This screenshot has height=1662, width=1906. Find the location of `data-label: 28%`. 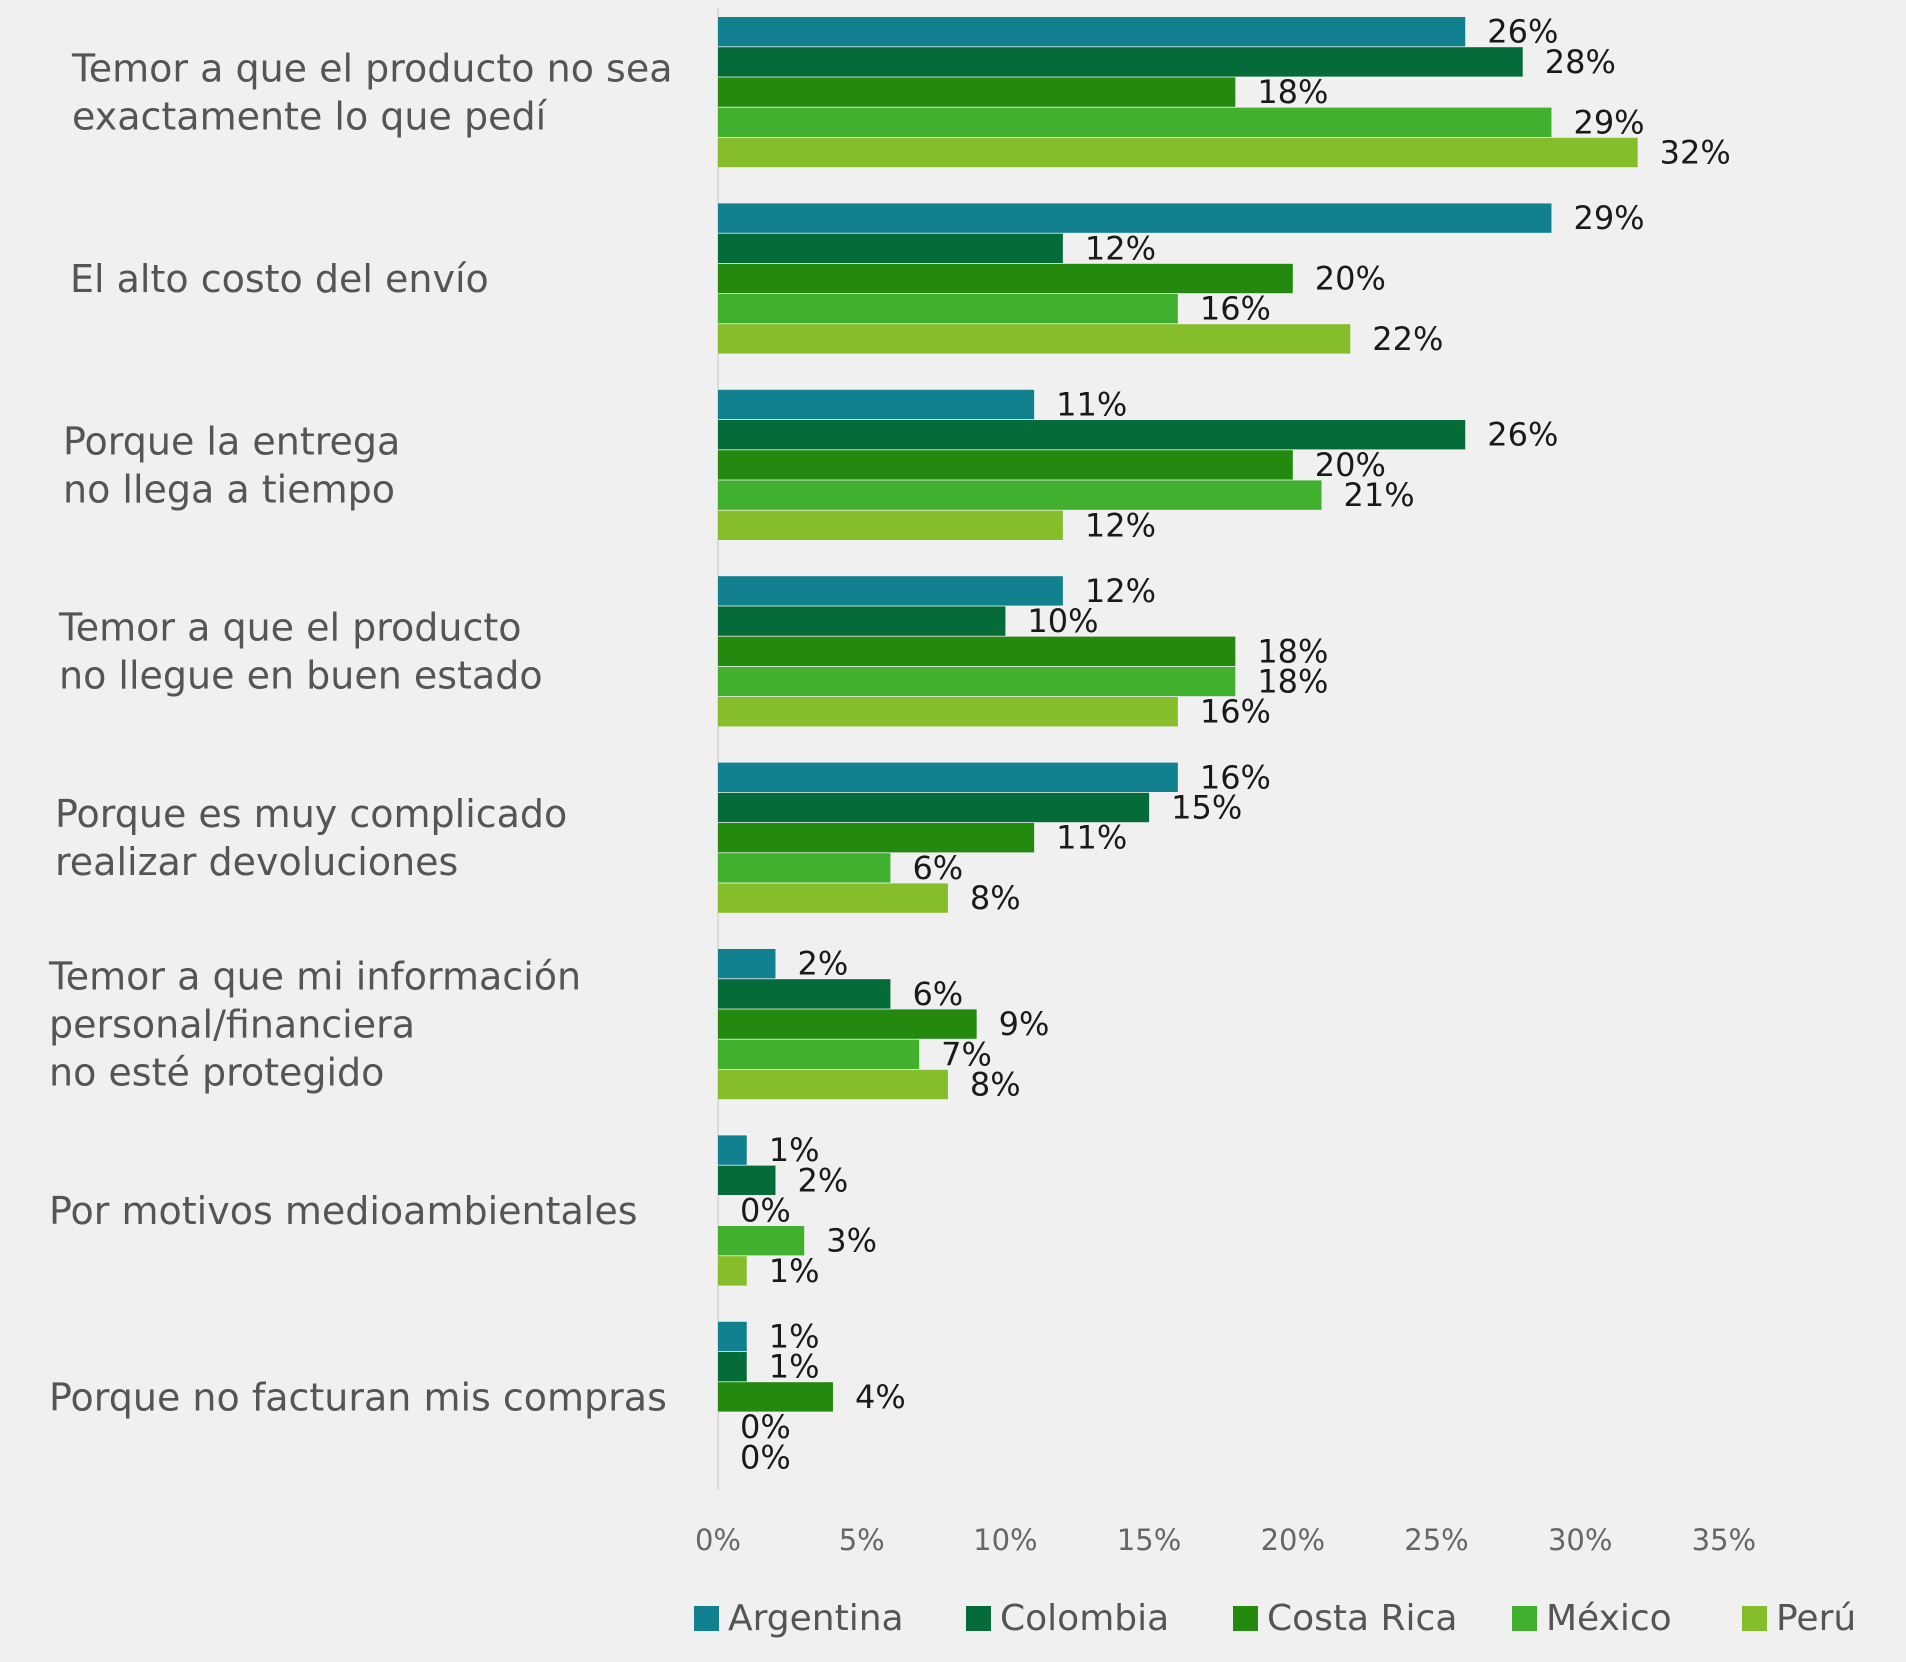

data-label: 28% is located at coordinates (1580, 62).